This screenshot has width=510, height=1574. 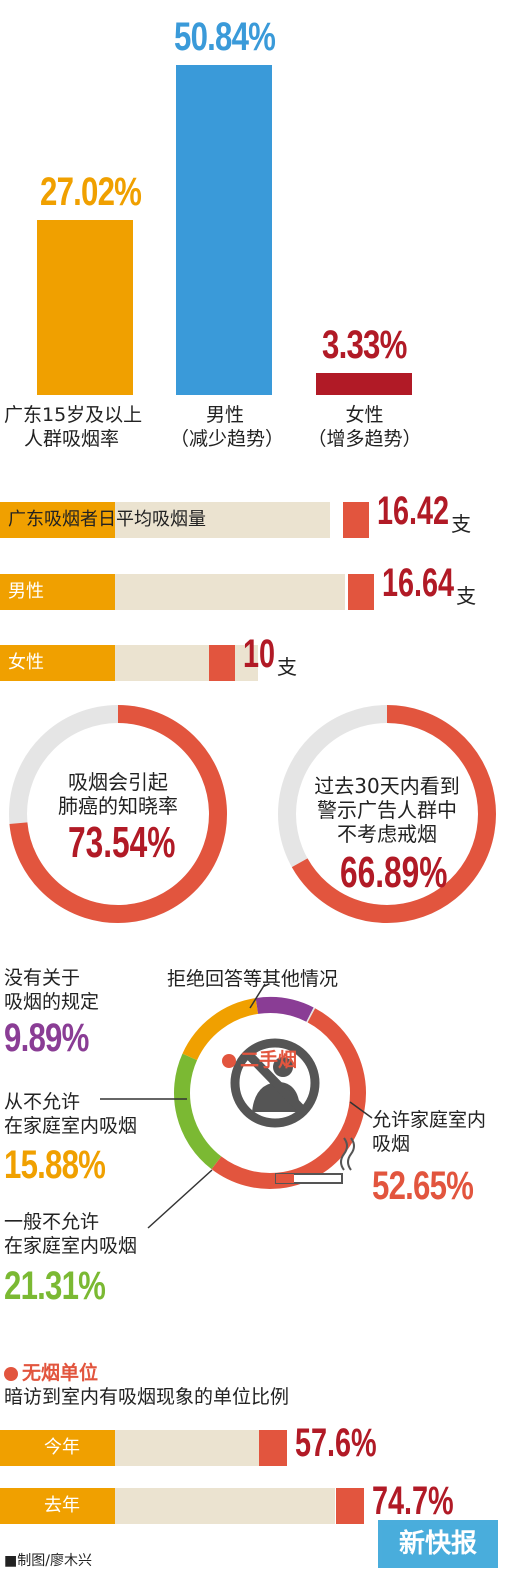 I want to click on value-never: 15.88%, so click(x=55, y=1165).